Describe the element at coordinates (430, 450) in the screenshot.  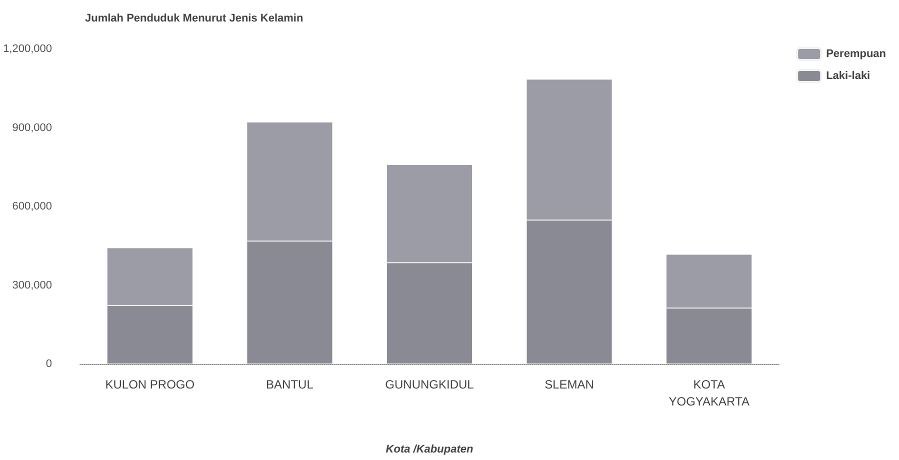
I see `x-axis-title: Kota /Kabupaten` at that location.